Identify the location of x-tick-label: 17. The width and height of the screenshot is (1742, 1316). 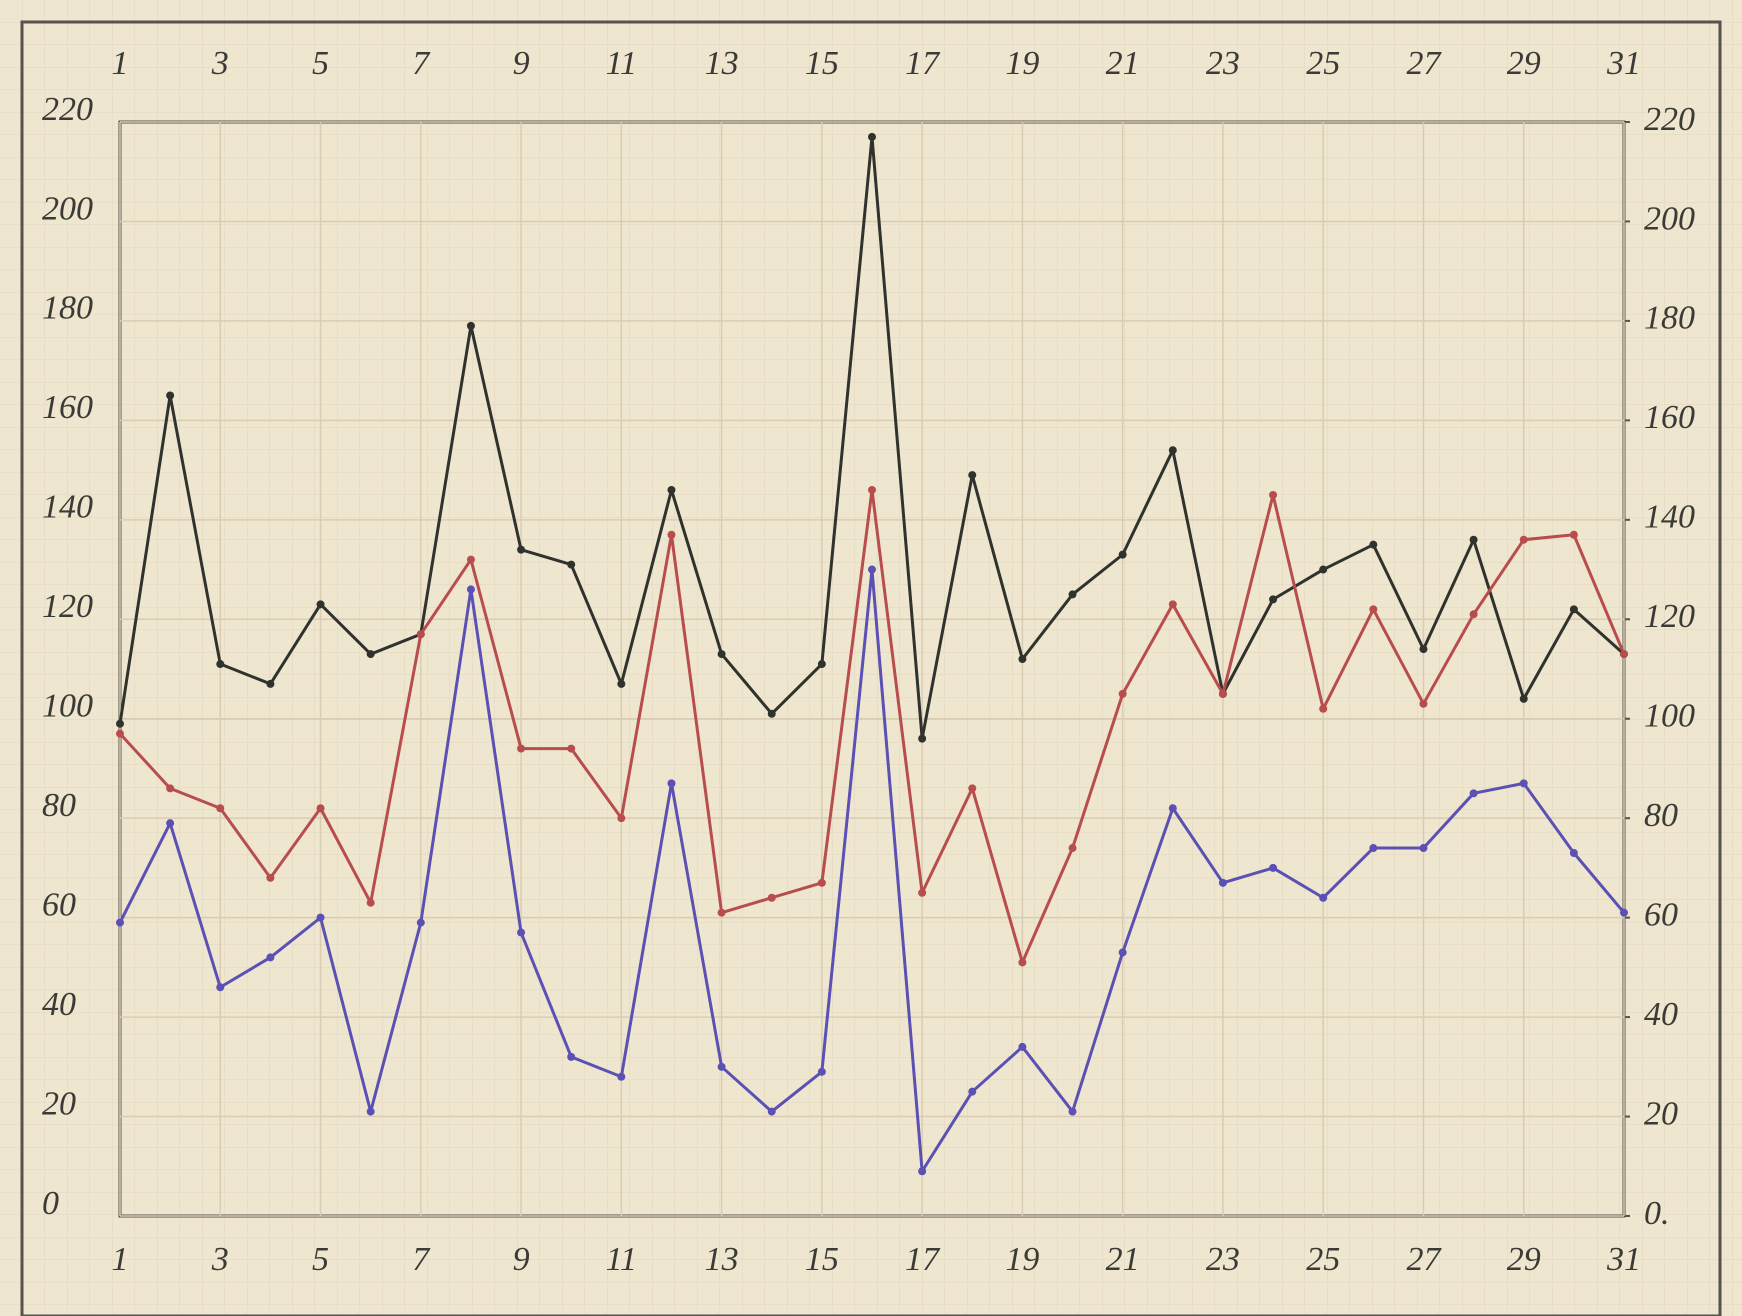
(923, 1259).